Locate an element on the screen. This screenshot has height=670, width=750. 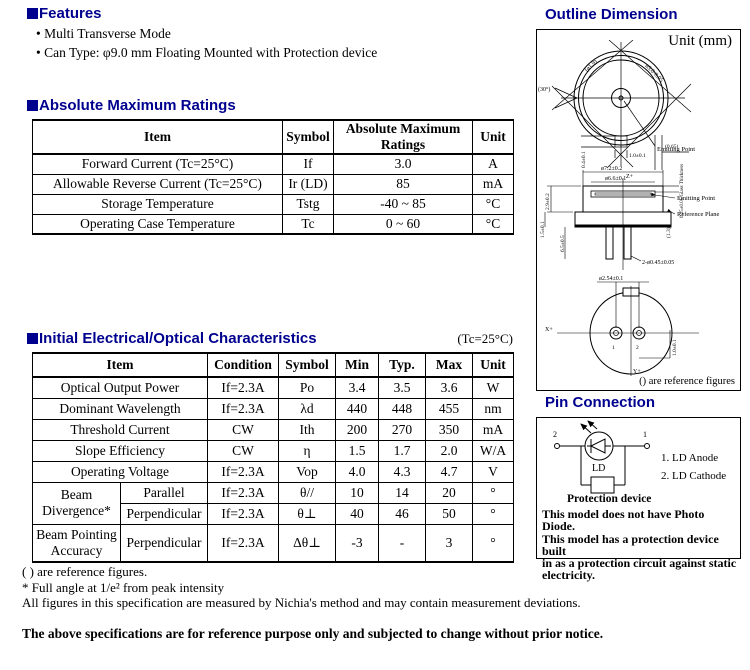
char-cell-item: Slope Efficiency is located at coordinates (120, 450).